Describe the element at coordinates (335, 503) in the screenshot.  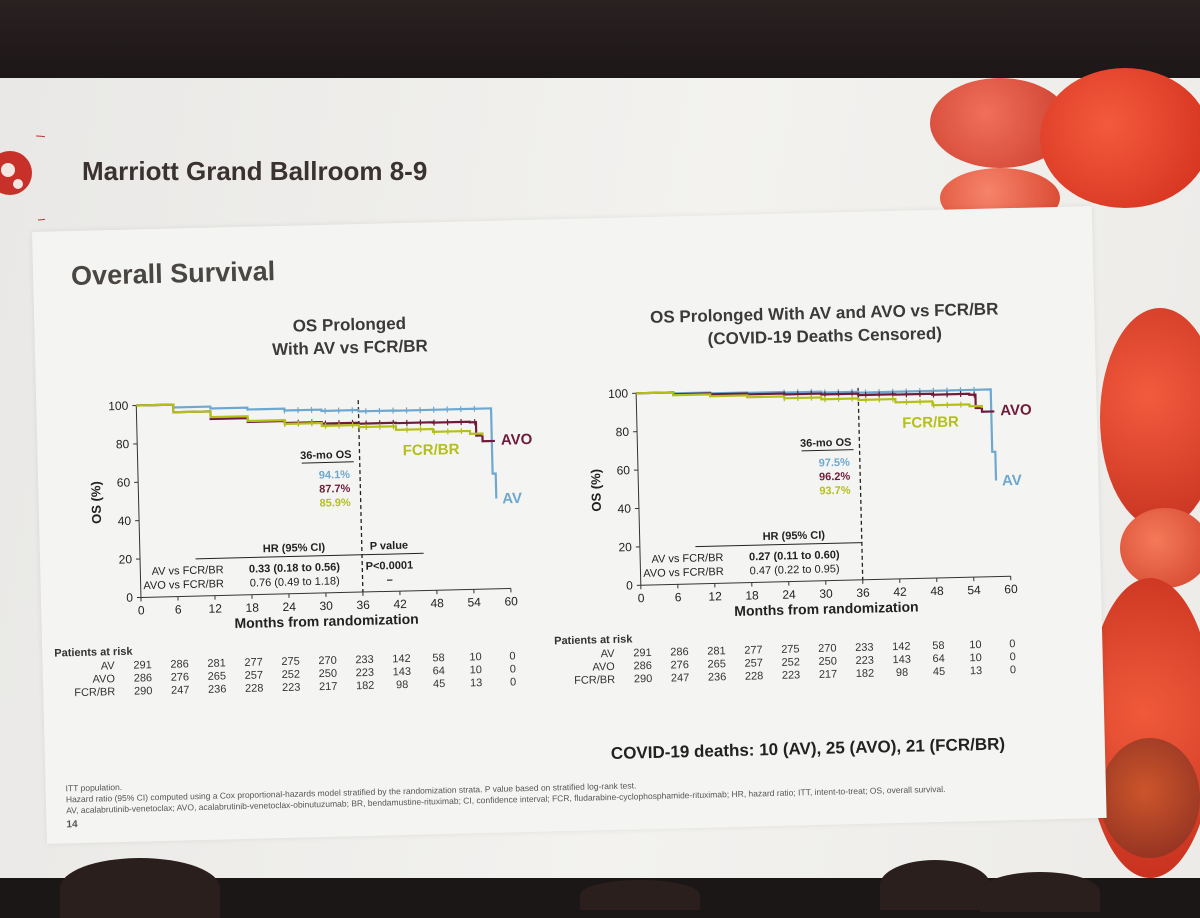
I see `annotation-value: 85.9%` at that location.